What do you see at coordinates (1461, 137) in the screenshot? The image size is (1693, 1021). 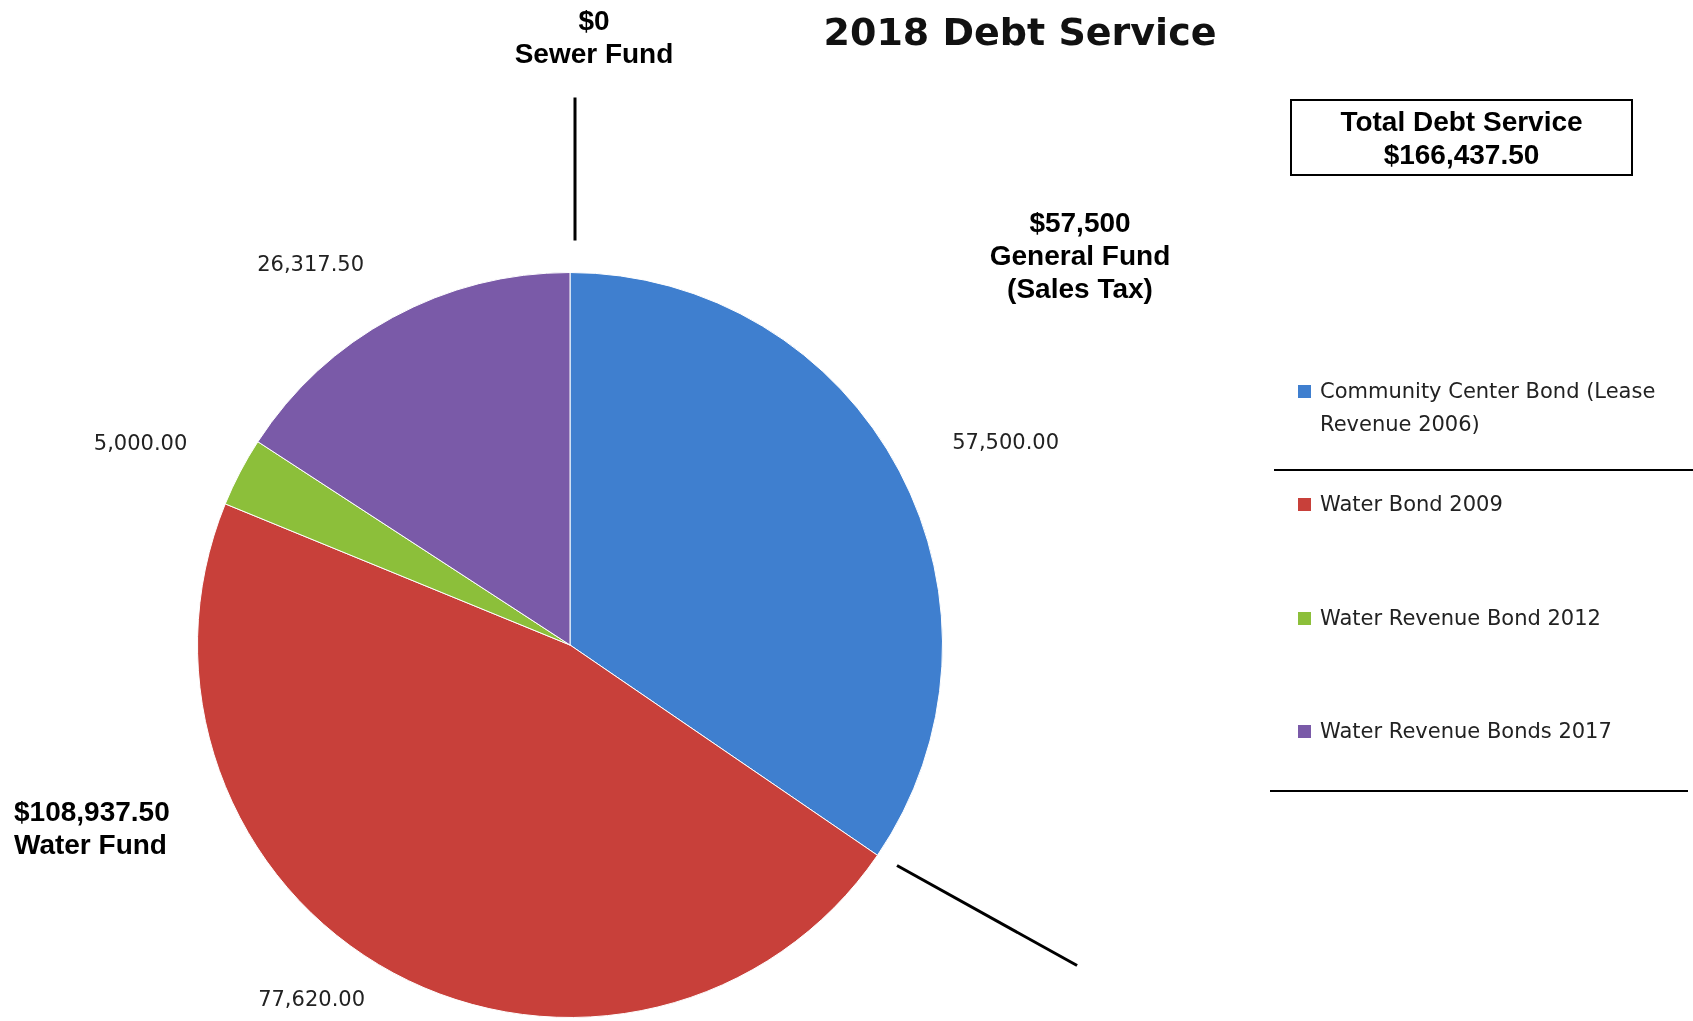 I see `text: Total Debt Service $166,437.50` at bounding box center [1461, 137].